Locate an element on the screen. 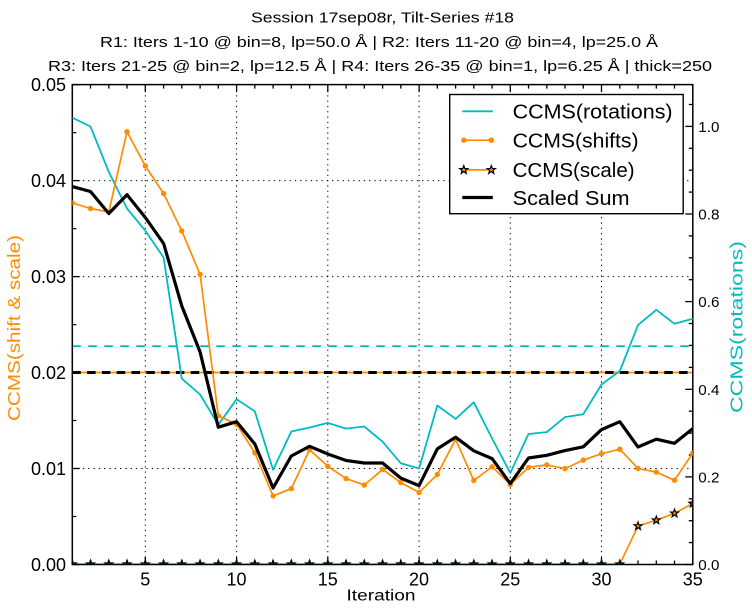 The height and width of the screenshot is (616, 752). svg-text: 5 is located at coordinates (145, 580).